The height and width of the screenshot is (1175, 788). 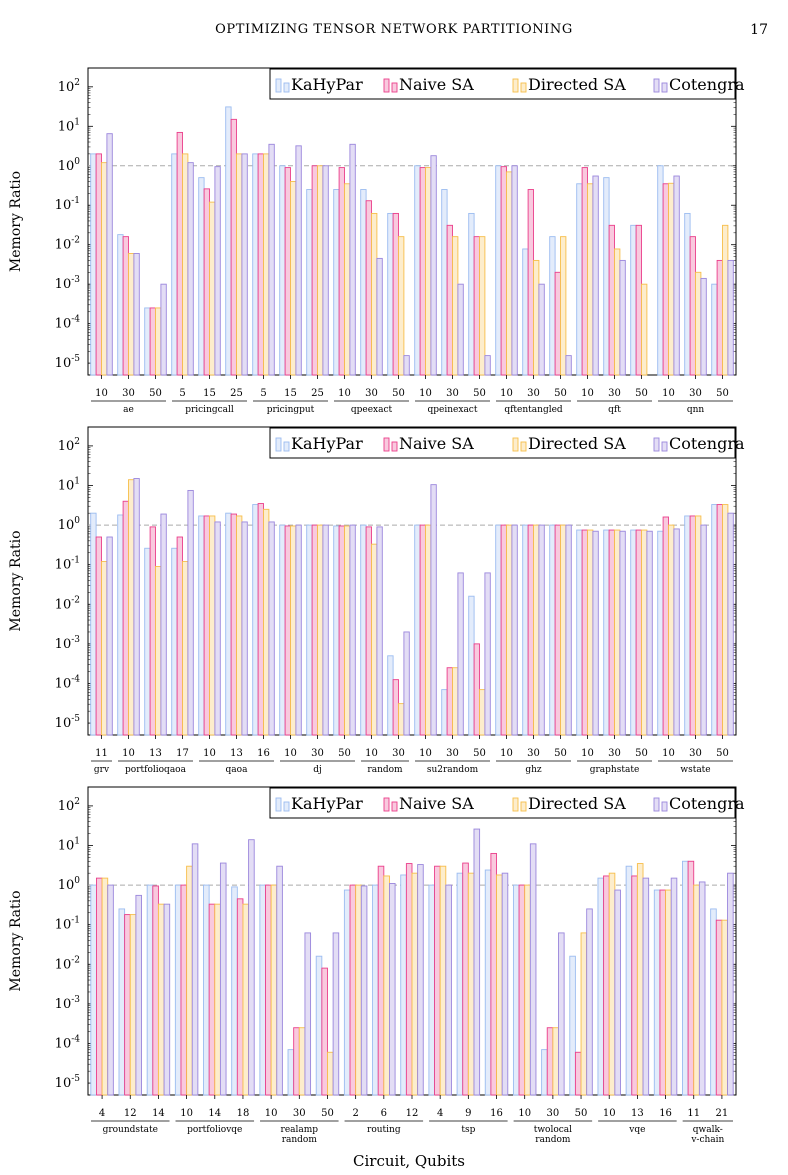 I want to click on group-label: random, so click(x=553, y=1140).